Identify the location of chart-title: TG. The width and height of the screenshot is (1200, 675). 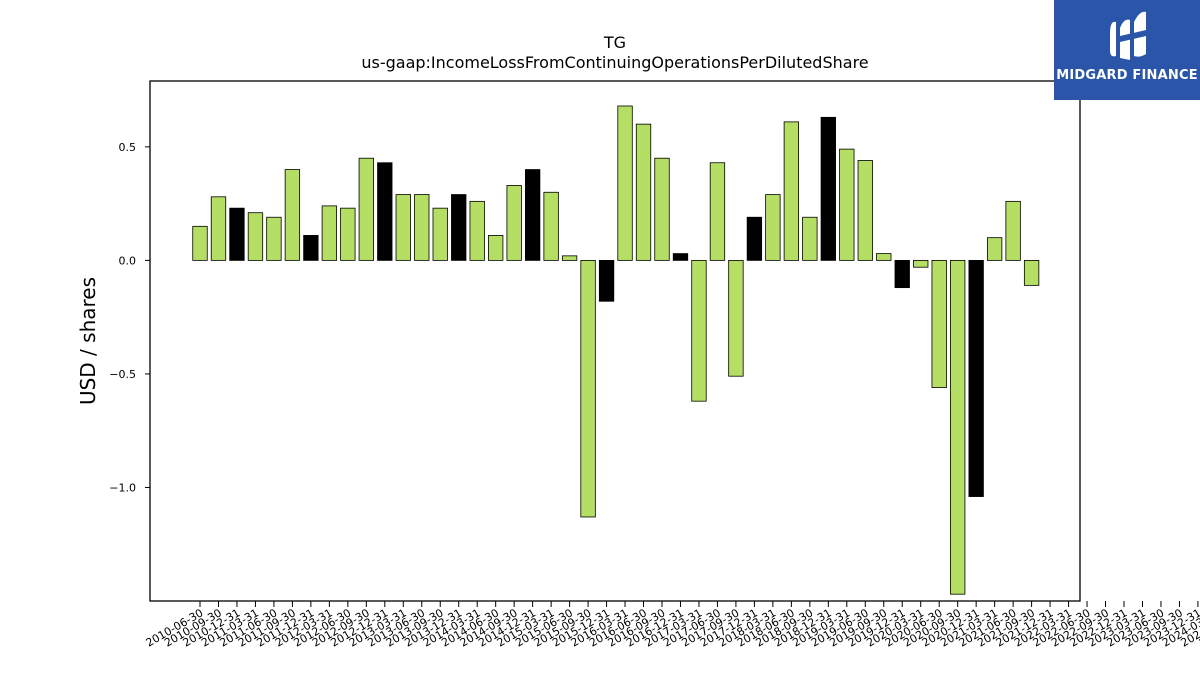
(614, 42).